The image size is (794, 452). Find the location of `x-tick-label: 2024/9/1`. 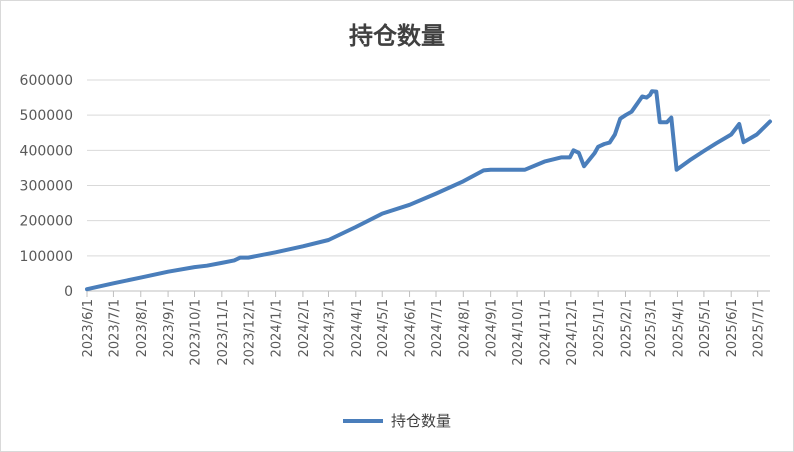

x-tick-label: 2024/9/1 is located at coordinates (492, 328).